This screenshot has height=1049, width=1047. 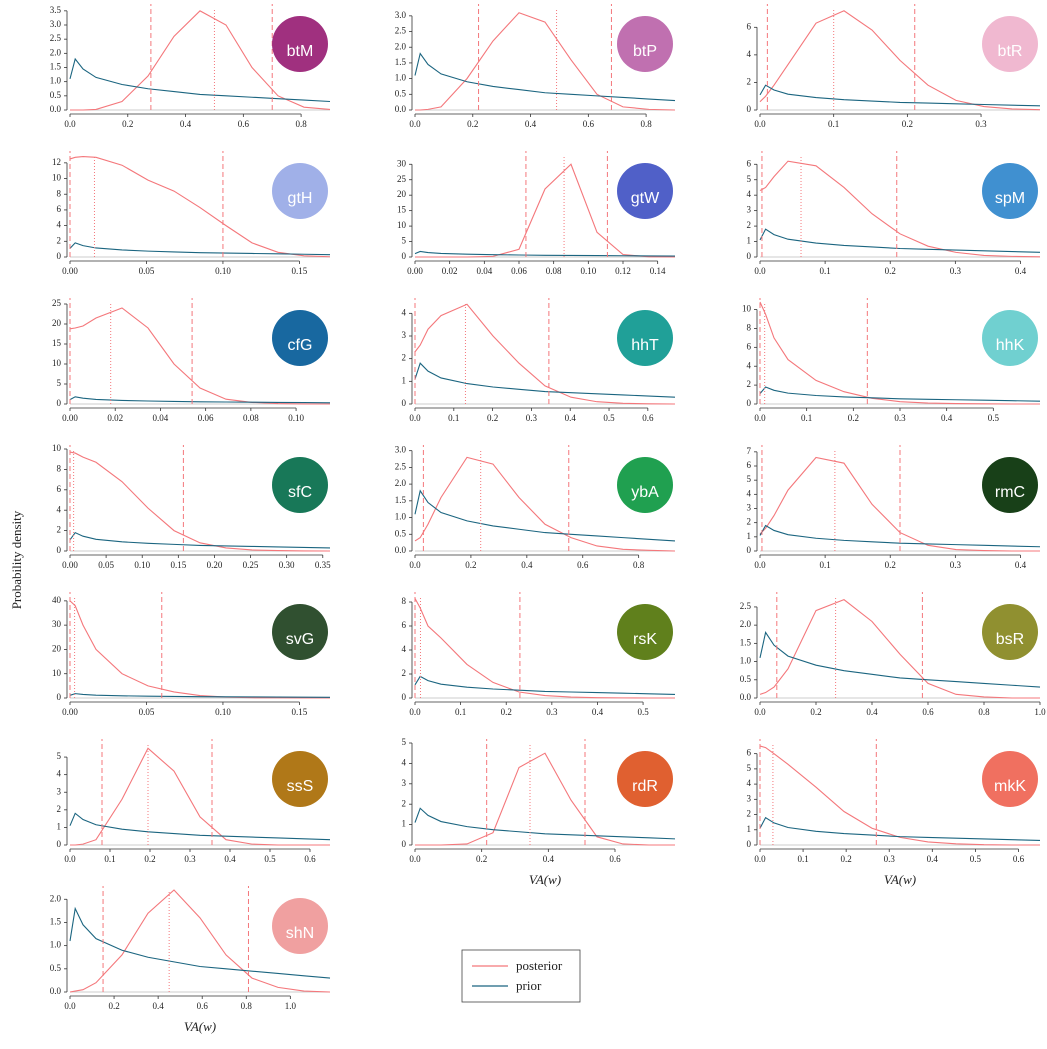 I want to click on y-tick-label: 1.0, so click(x=56, y=81).